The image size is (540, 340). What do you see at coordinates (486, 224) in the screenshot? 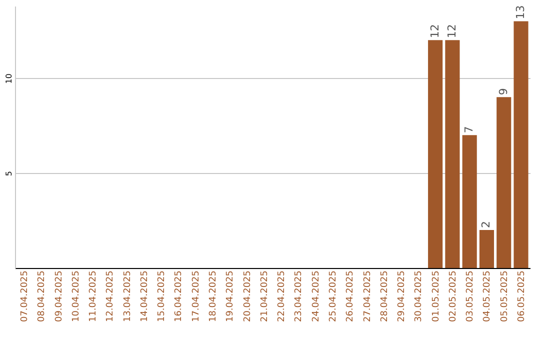
I see `data-label: 2` at bounding box center [486, 224].